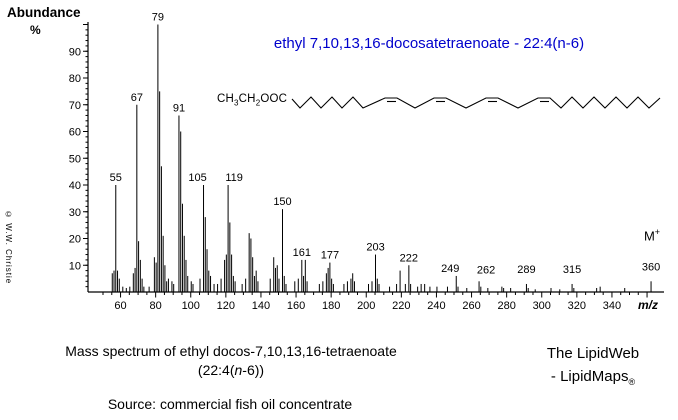 This screenshot has width=678, height=420. I want to click on molecule-skeleton, so click(476, 102).